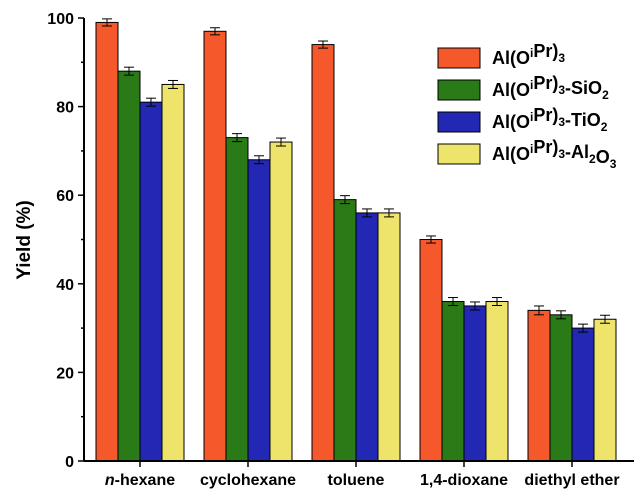  What do you see at coordinates (367, 337) in the screenshot?
I see `bar-s2-c2` at bounding box center [367, 337].